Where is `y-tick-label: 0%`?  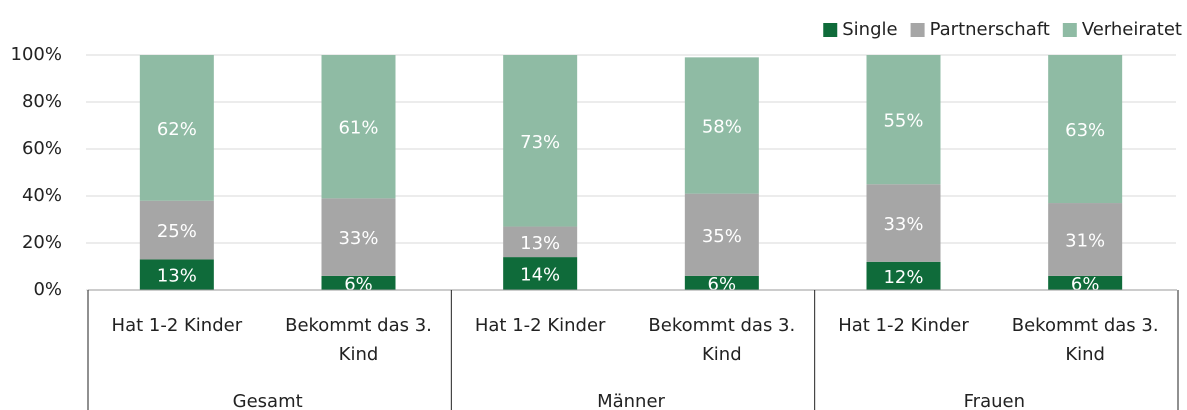
y-tick-label: 0% is located at coordinates (47, 289).